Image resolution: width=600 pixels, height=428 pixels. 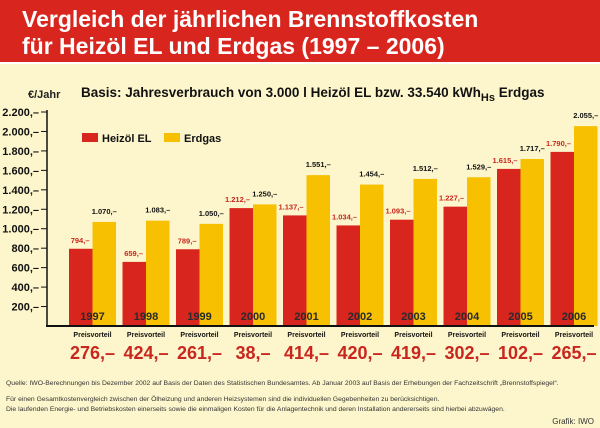 What do you see at coordinates (90, 137) in the screenshot?
I see `legend-swatch-heizoel` at bounding box center [90, 137].